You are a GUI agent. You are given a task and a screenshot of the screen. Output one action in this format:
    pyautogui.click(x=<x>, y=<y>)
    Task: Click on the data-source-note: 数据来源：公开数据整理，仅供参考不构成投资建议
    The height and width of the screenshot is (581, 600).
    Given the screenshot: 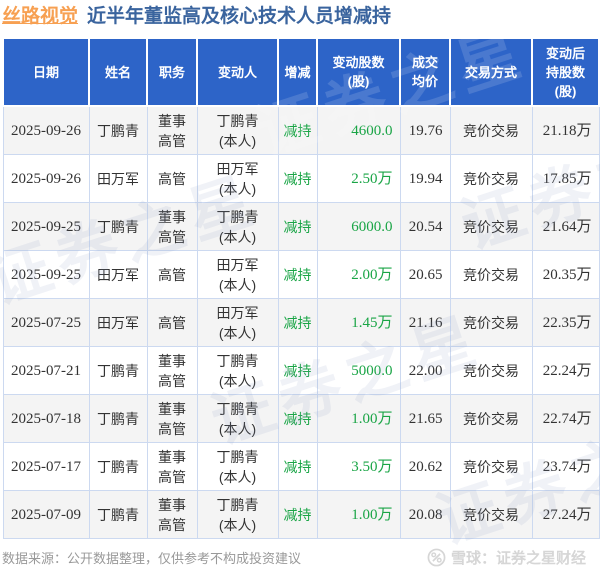 What is the action you would take?
    pyautogui.click(x=152, y=558)
    